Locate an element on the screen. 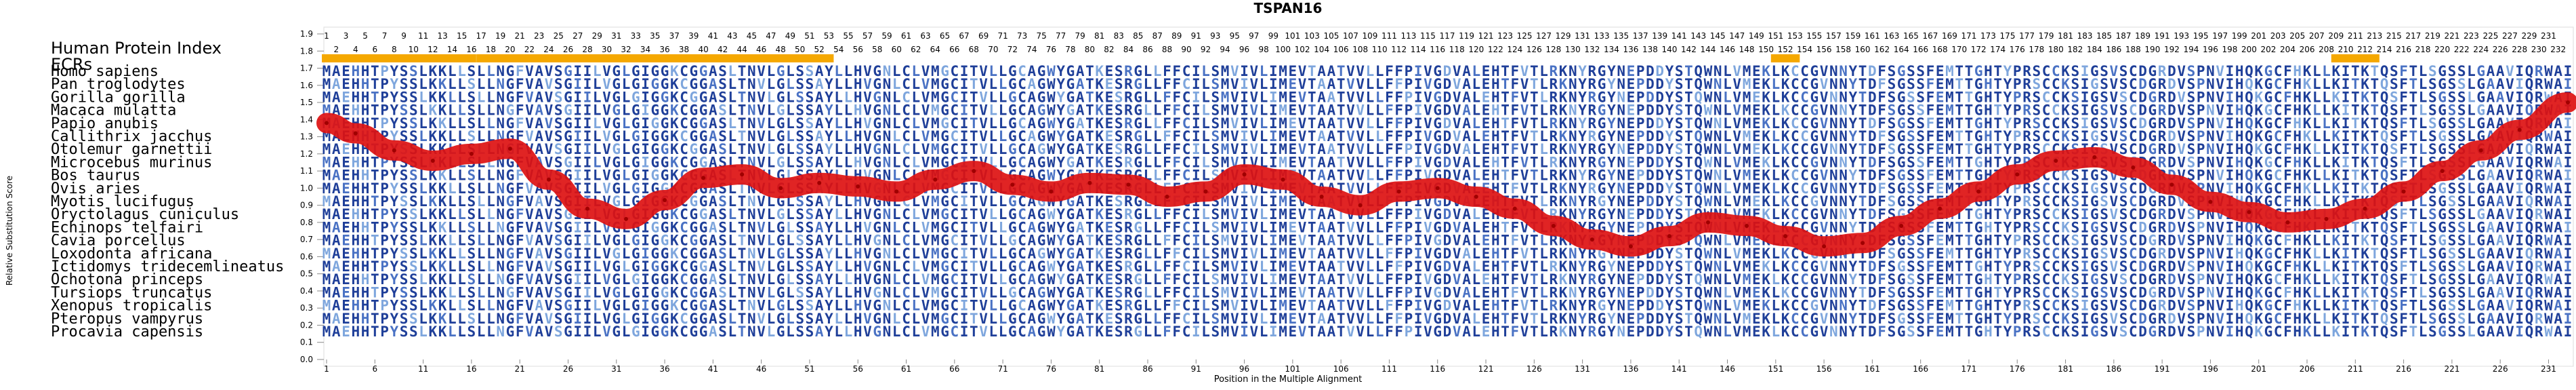 This screenshot has width=2576, height=390. protein-index-label: 130 is located at coordinates (1573, 50).